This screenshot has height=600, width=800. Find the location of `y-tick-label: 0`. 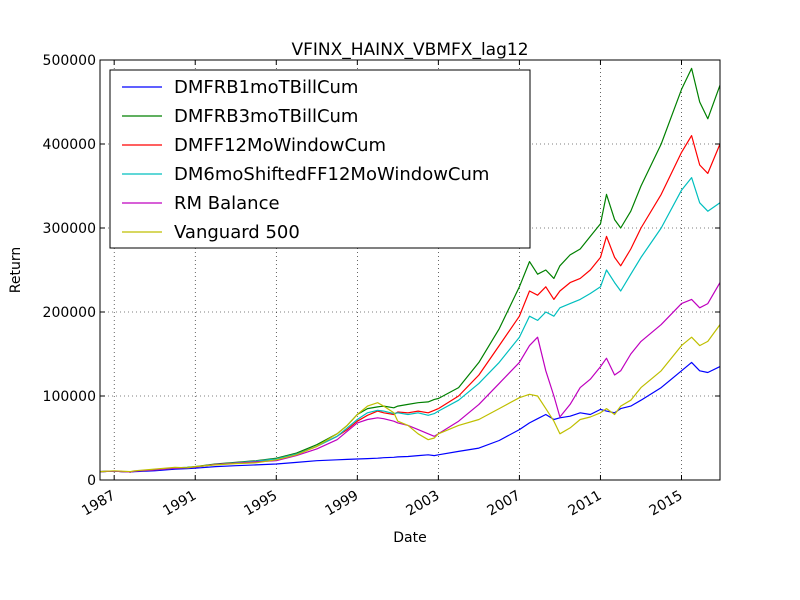

y-tick-label: 0 is located at coordinates (91, 481).